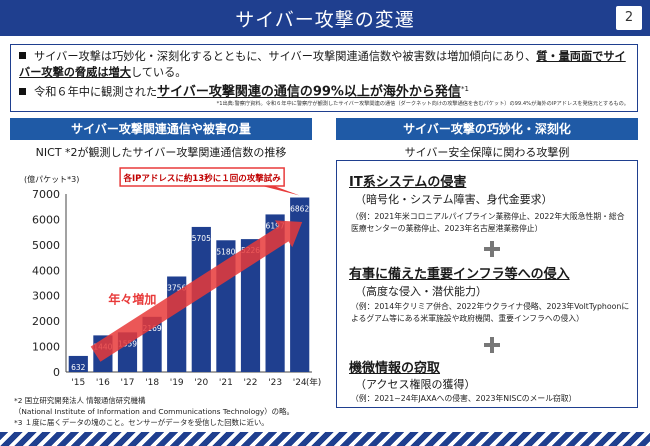 This screenshot has width=650, height=446. Describe the element at coordinates (46, 321) in the screenshot. I see `y-tick-label: 2000` at that location.